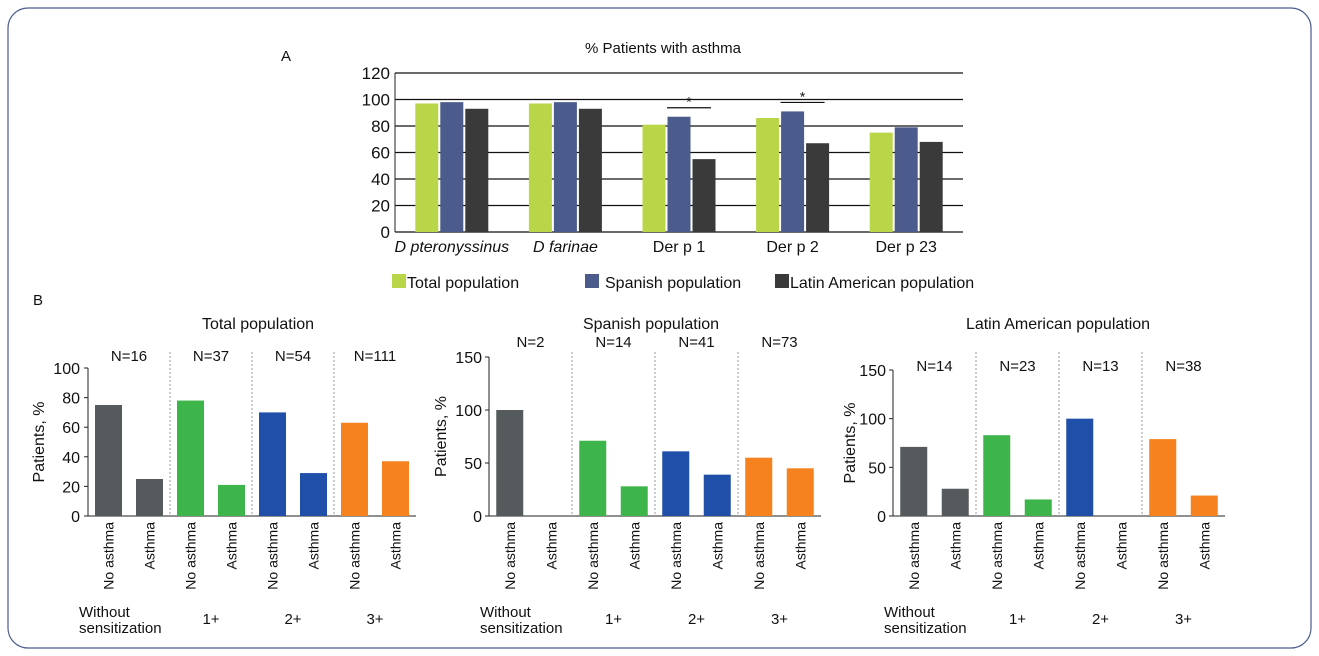 This screenshot has height=656, width=1319. What do you see at coordinates (679, 167) in the screenshot?
I see `panel-a-bars` at bounding box center [679, 167].